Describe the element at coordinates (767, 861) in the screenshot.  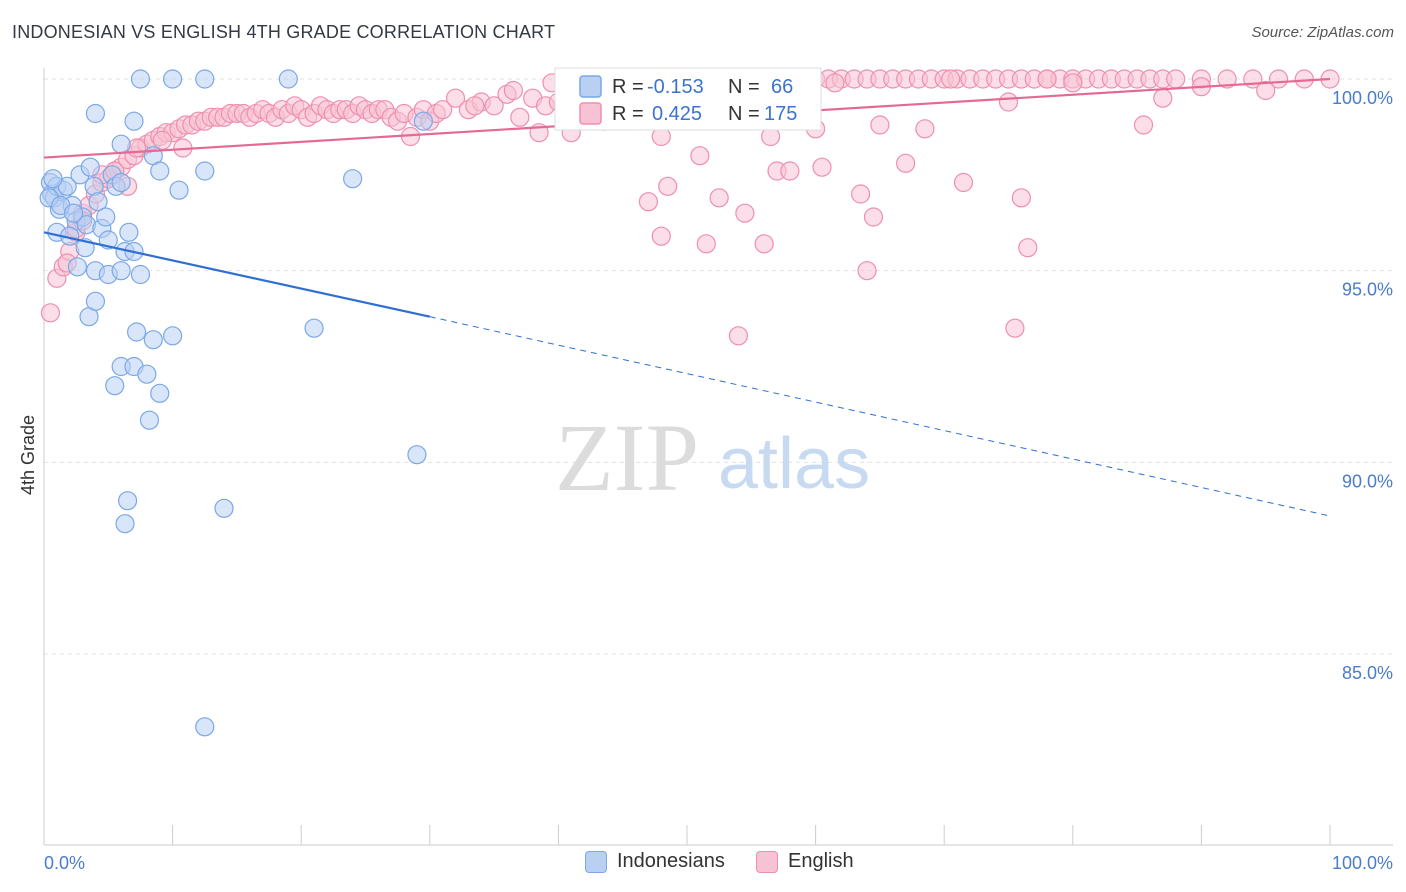
I see `legend-swatch-english-bottom` at that location.